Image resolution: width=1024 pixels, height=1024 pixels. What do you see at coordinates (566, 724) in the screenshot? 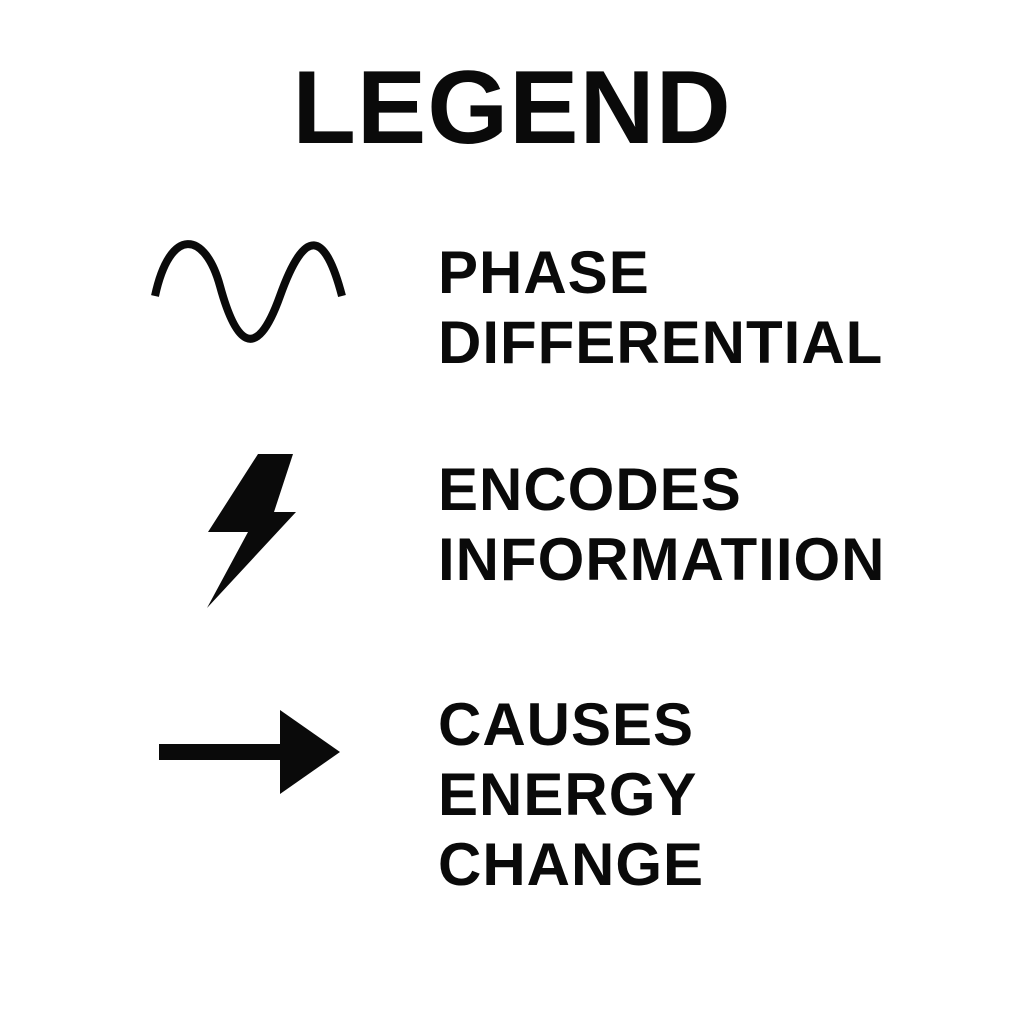
I see `label-line: CAUSES` at bounding box center [566, 724].